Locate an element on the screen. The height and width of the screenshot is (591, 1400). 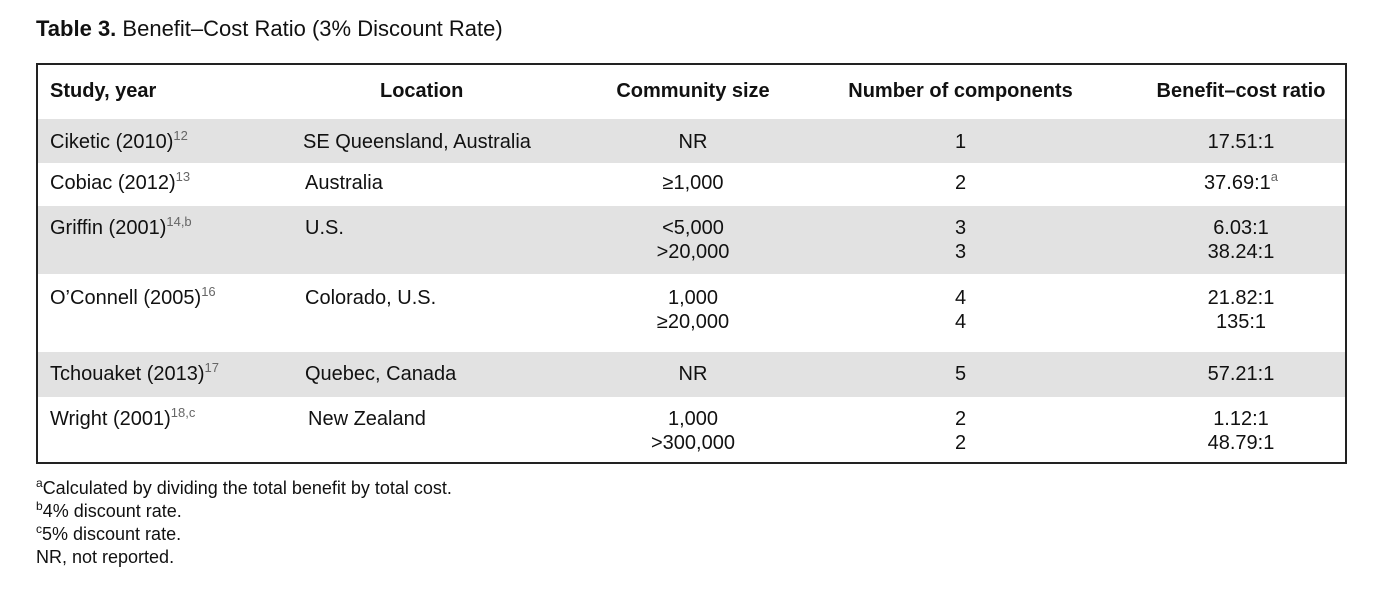
study-name: Tchouaket (2013) is located at coordinates (127, 374).